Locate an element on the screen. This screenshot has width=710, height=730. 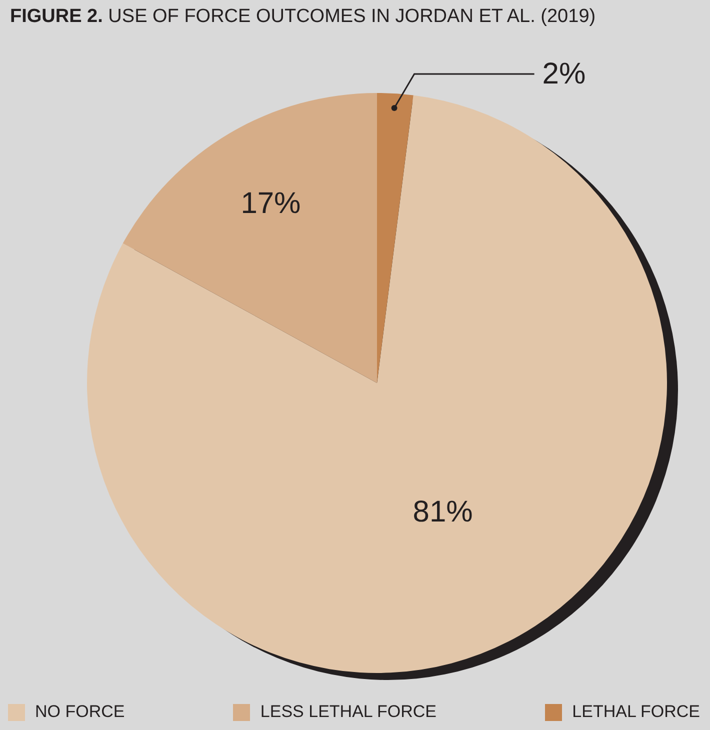
data-label: 17% is located at coordinates (270, 203).